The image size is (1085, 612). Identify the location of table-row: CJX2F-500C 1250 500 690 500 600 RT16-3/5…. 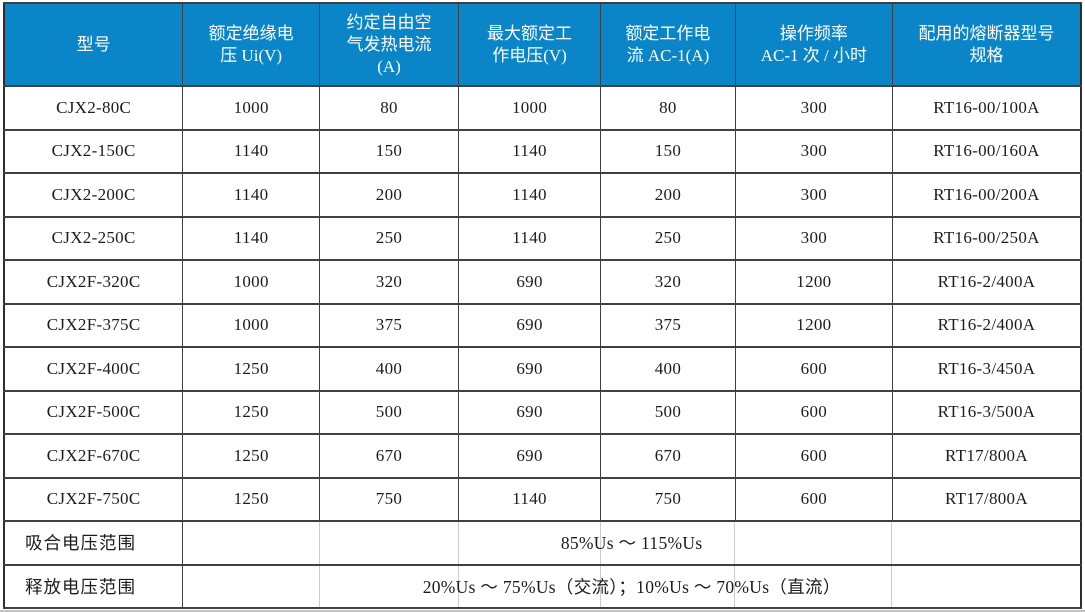
(542, 412).